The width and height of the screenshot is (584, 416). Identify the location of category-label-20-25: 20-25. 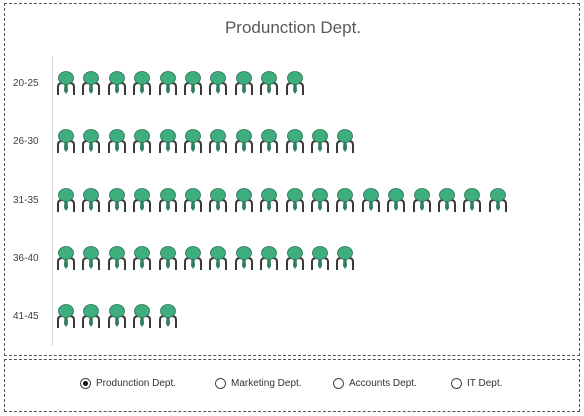
(26, 83).